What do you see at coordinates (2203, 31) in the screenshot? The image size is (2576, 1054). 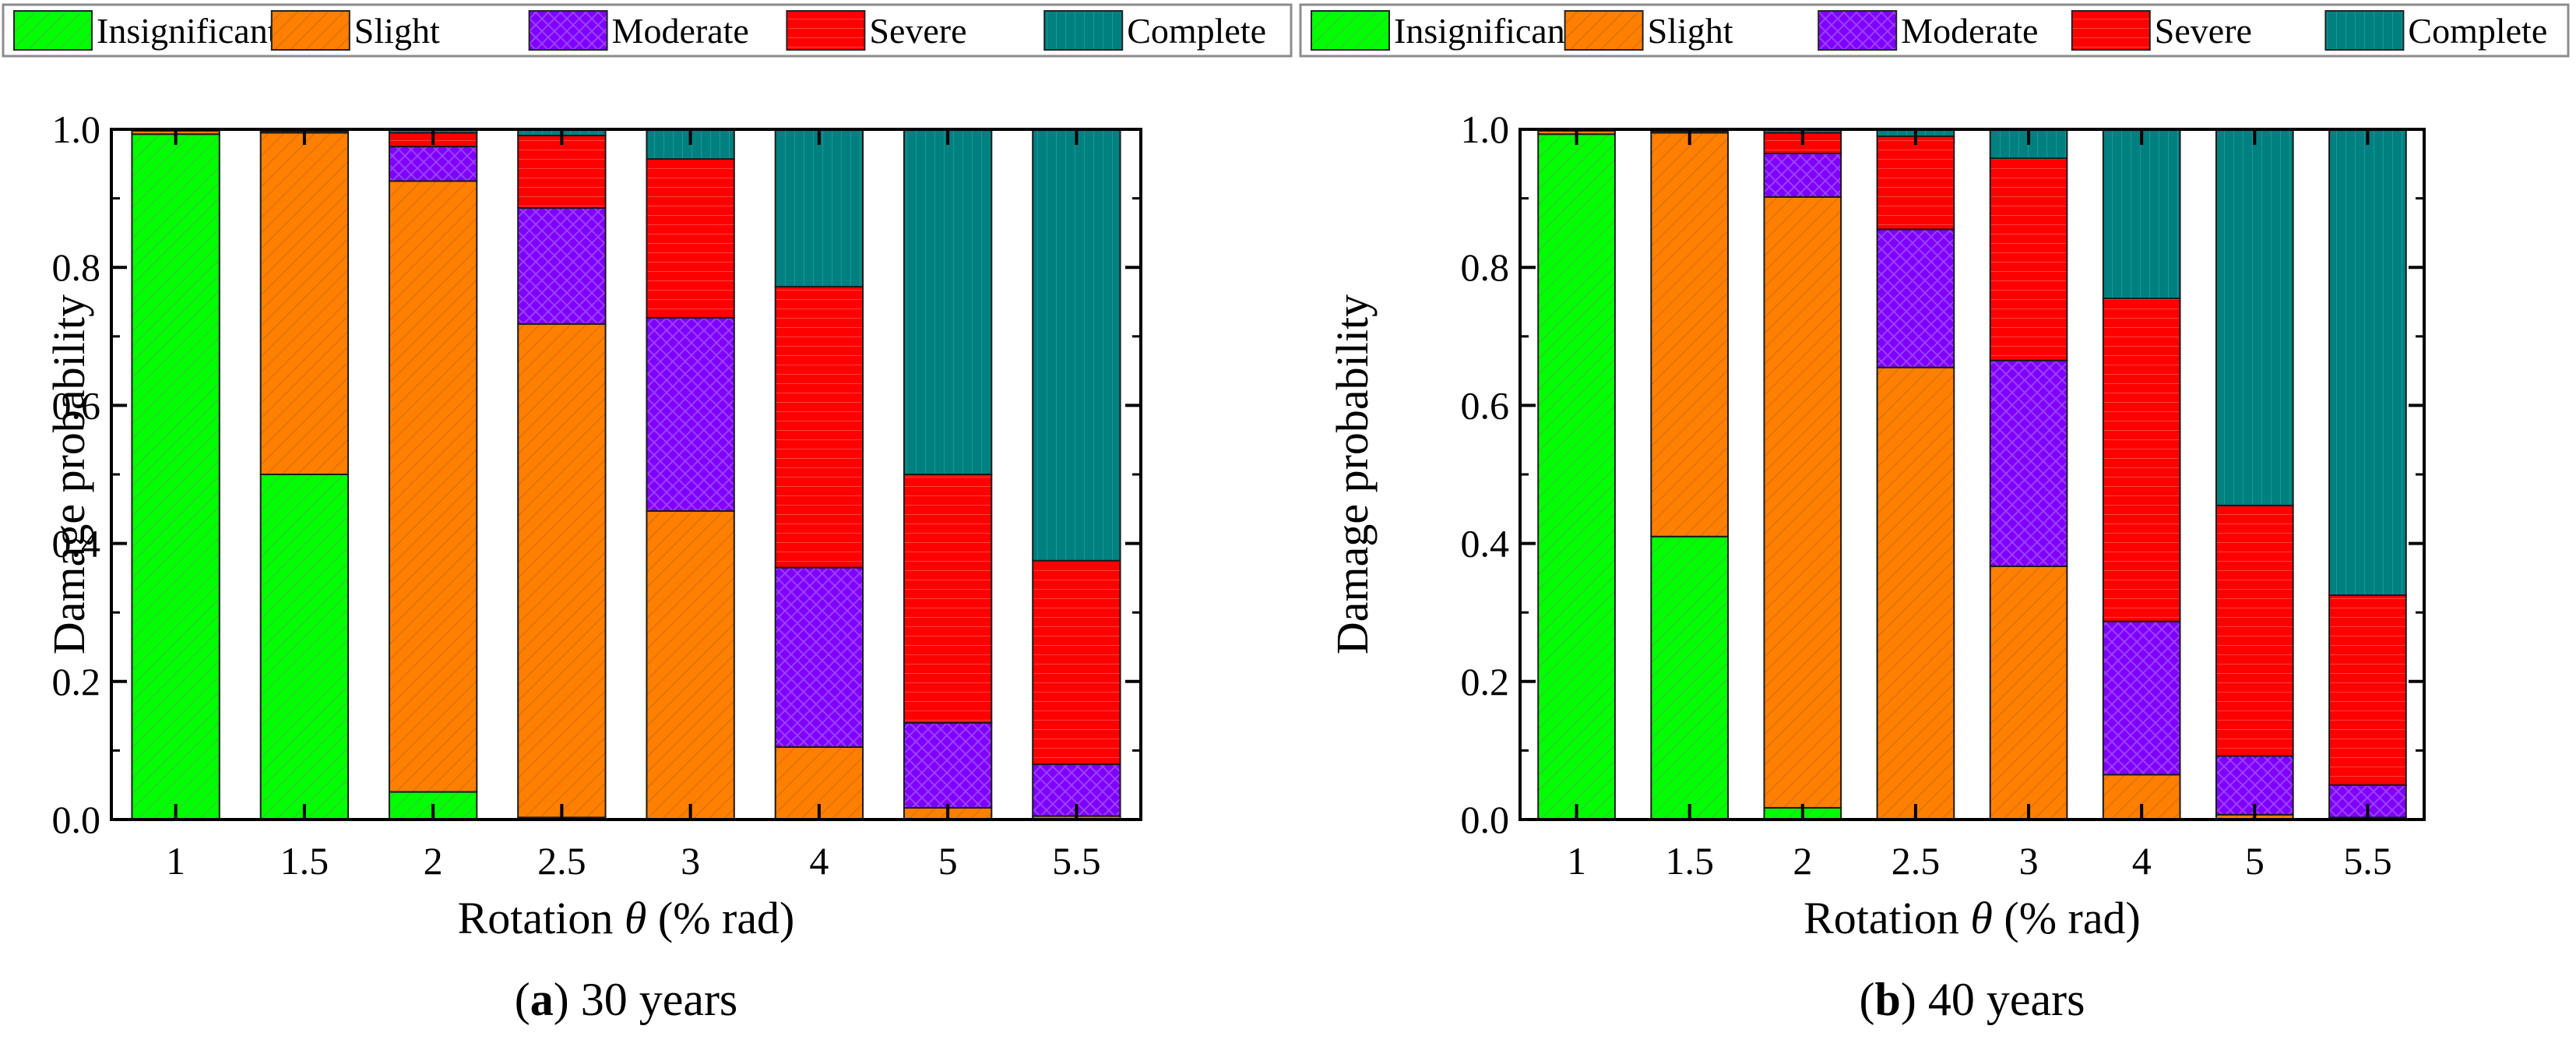 I see `legend-label-severe: Severe` at bounding box center [2203, 31].